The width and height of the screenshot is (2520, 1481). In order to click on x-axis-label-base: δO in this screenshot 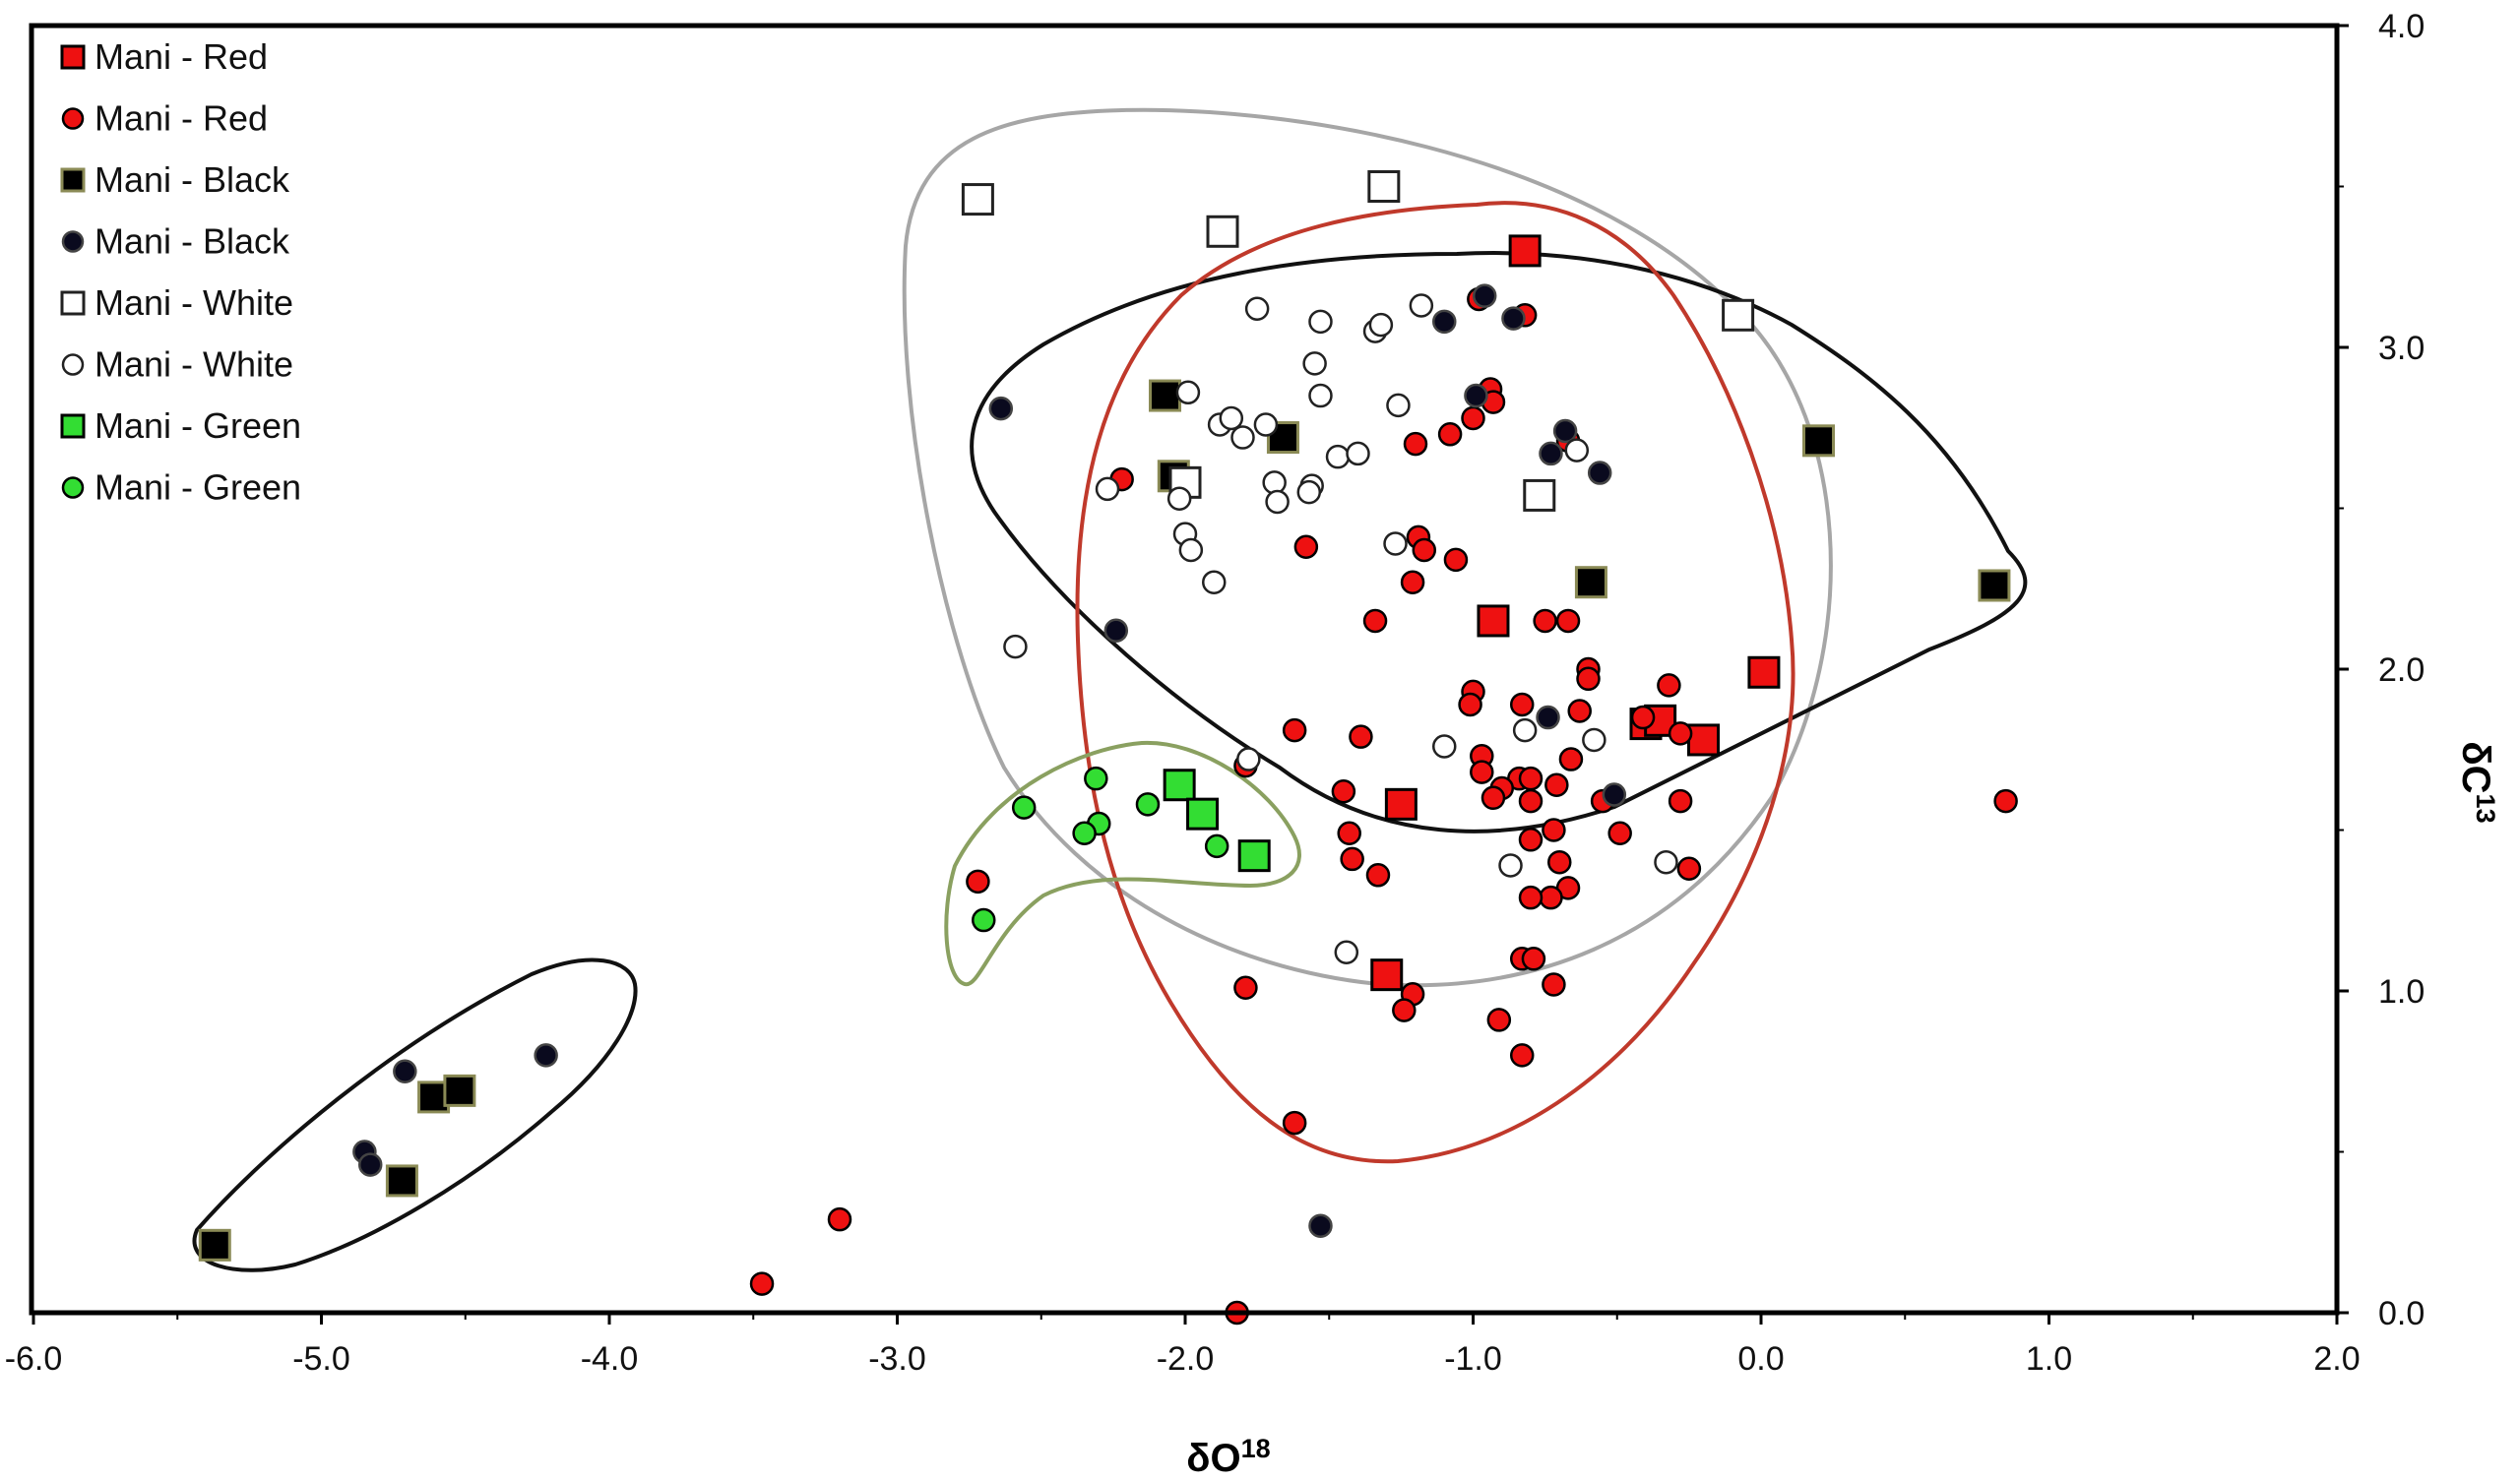, I will do `click(1213, 1458)`.